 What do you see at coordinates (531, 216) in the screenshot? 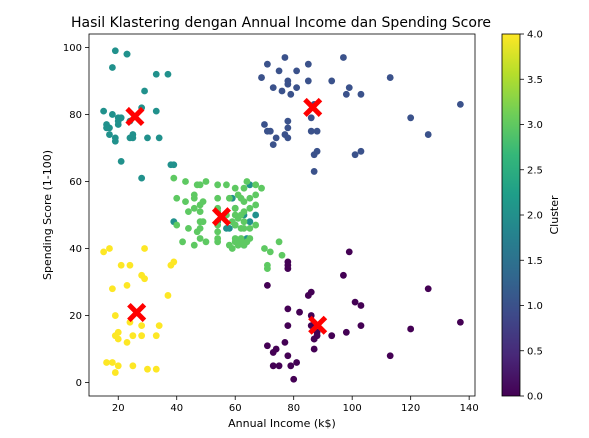
I see `colorbar-ticks: 0.0 0.5 1.0 1.5 2.0 2.5 3.0 3.5 4.0` at bounding box center [531, 216].